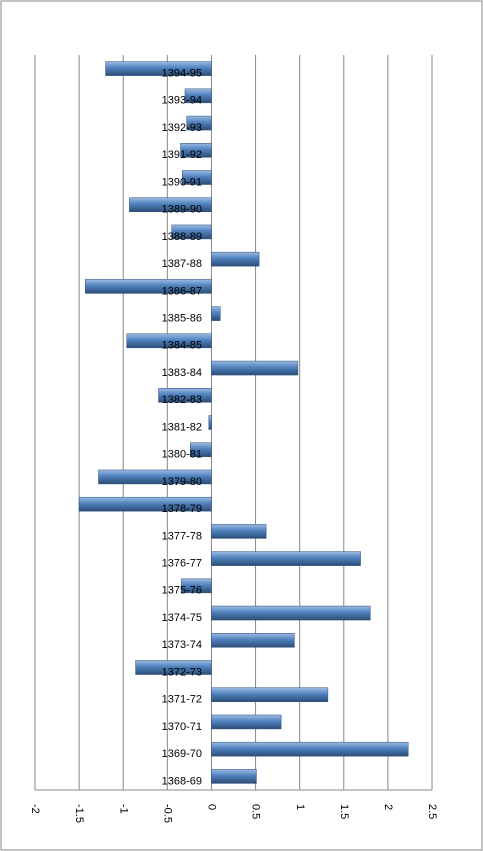  Describe the element at coordinates (182, 400) in the screenshot. I see `y-tick-label: 1382-83` at that location.